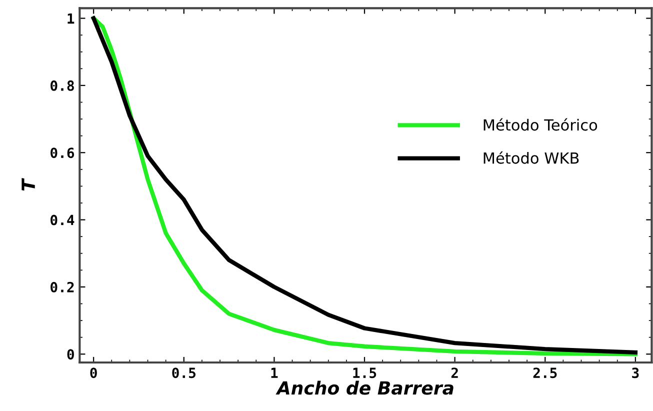 The height and width of the screenshot is (411, 653). I want to click on x-tick-label: 2.5, so click(545, 373).